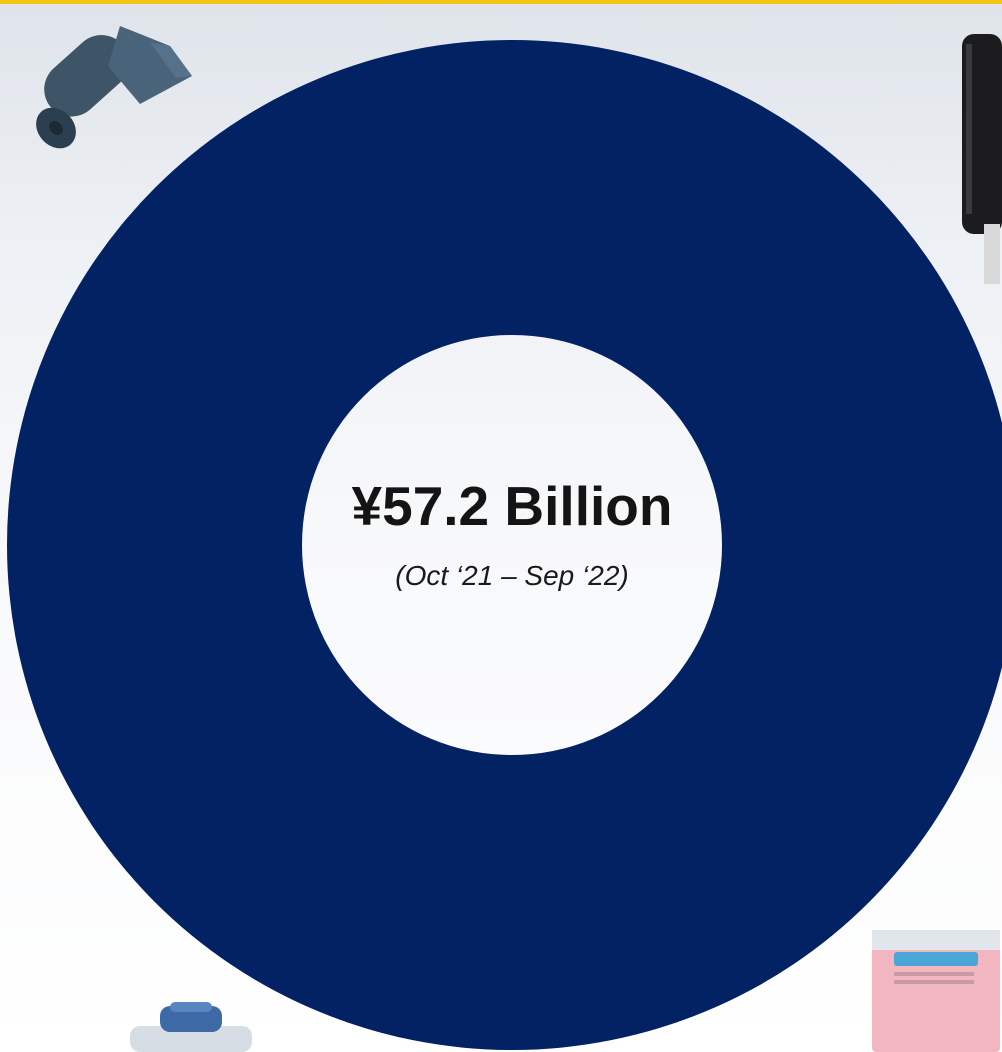 This screenshot has width=1002, height=1052. Describe the element at coordinates (512, 506) in the screenshot. I see `donut-center-value: ¥57.2 Billion` at that location.